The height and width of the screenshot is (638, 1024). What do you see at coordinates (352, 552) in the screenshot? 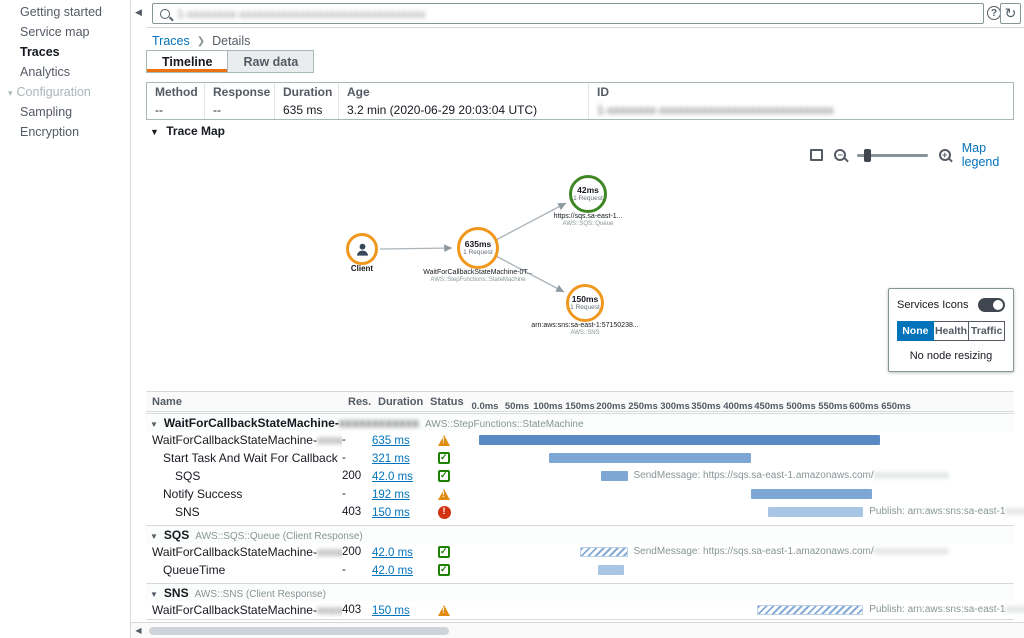
I see `response-code: 200` at bounding box center [352, 552].